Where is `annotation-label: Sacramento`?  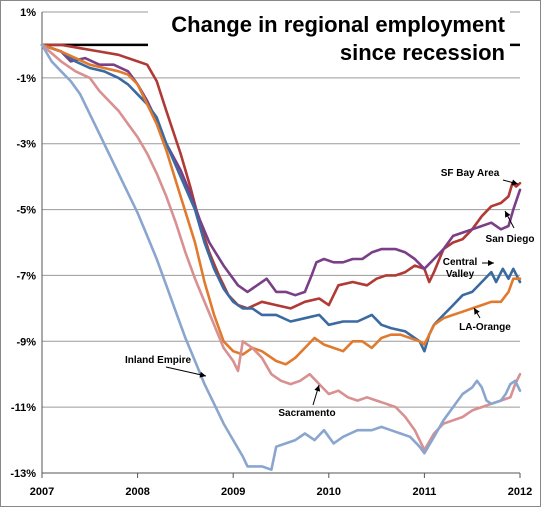 annotation-label: Sacramento is located at coordinates (306, 413).